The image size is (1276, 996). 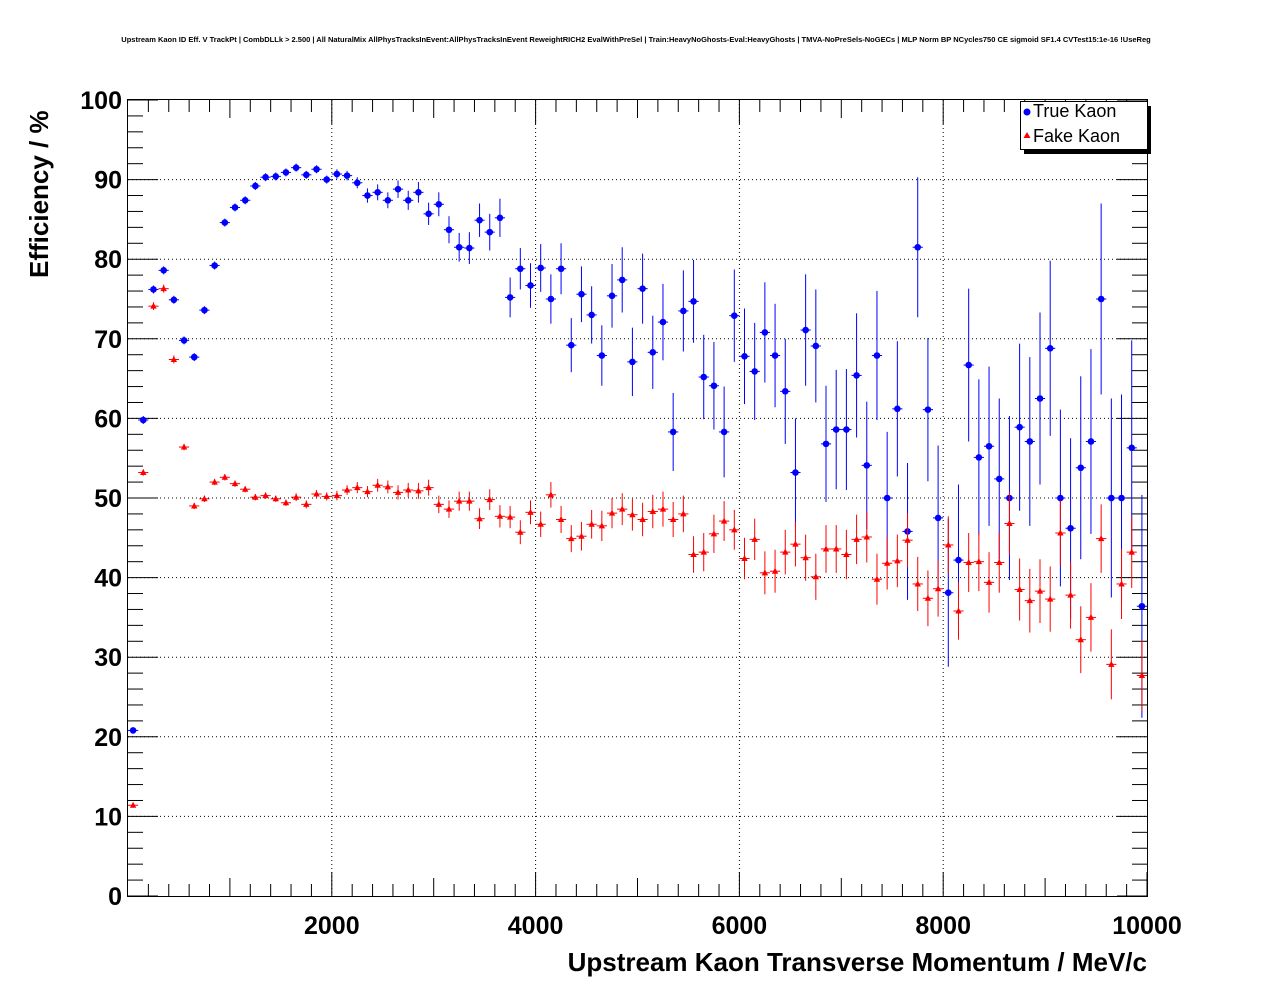 I want to click on y-tick-label: 20, so click(x=108, y=738).